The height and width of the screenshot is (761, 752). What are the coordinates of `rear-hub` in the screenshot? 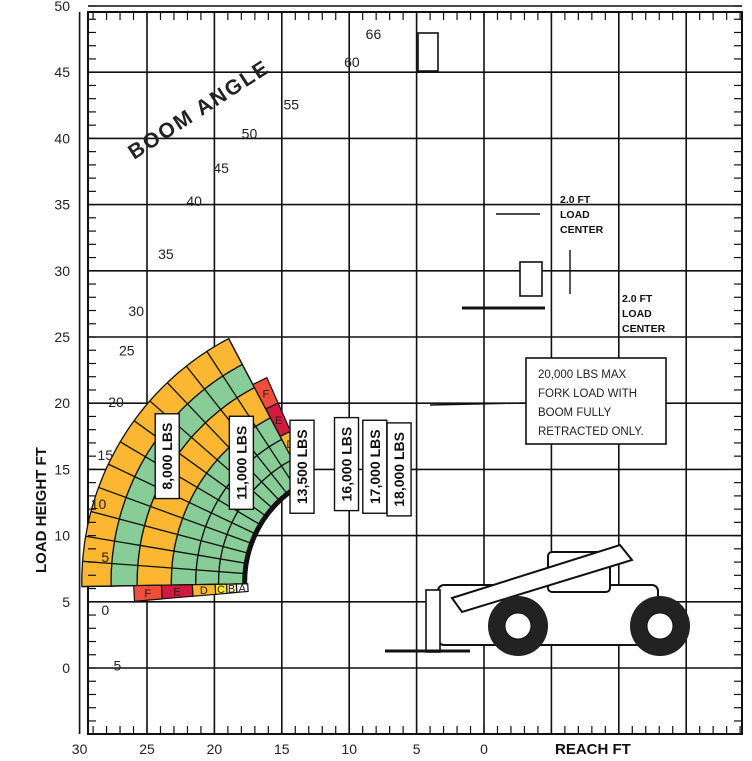 It's located at (660, 626).